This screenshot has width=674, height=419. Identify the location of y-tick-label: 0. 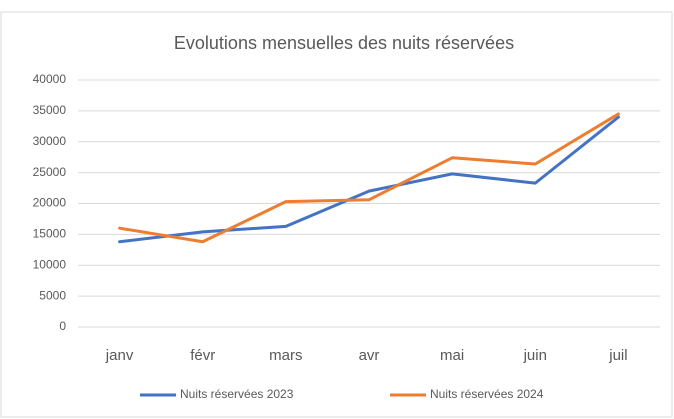
(62, 326).